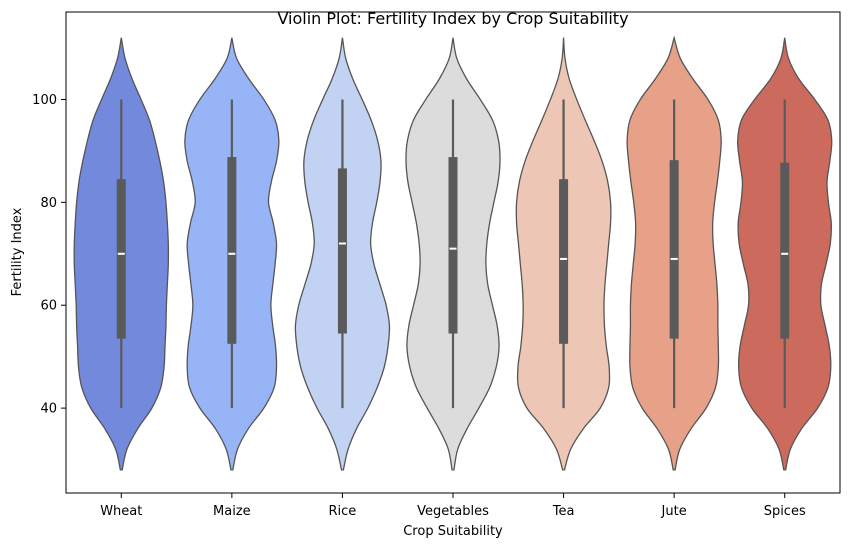 This screenshot has width=850, height=547. What do you see at coordinates (232, 511) in the screenshot?
I see `x-tick-label: Maize` at bounding box center [232, 511].